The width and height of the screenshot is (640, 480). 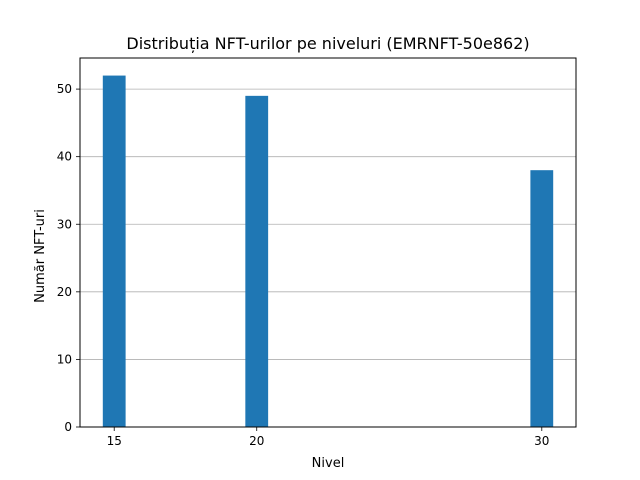 I want to click on y-tick-label: 30, so click(x=64, y=224).